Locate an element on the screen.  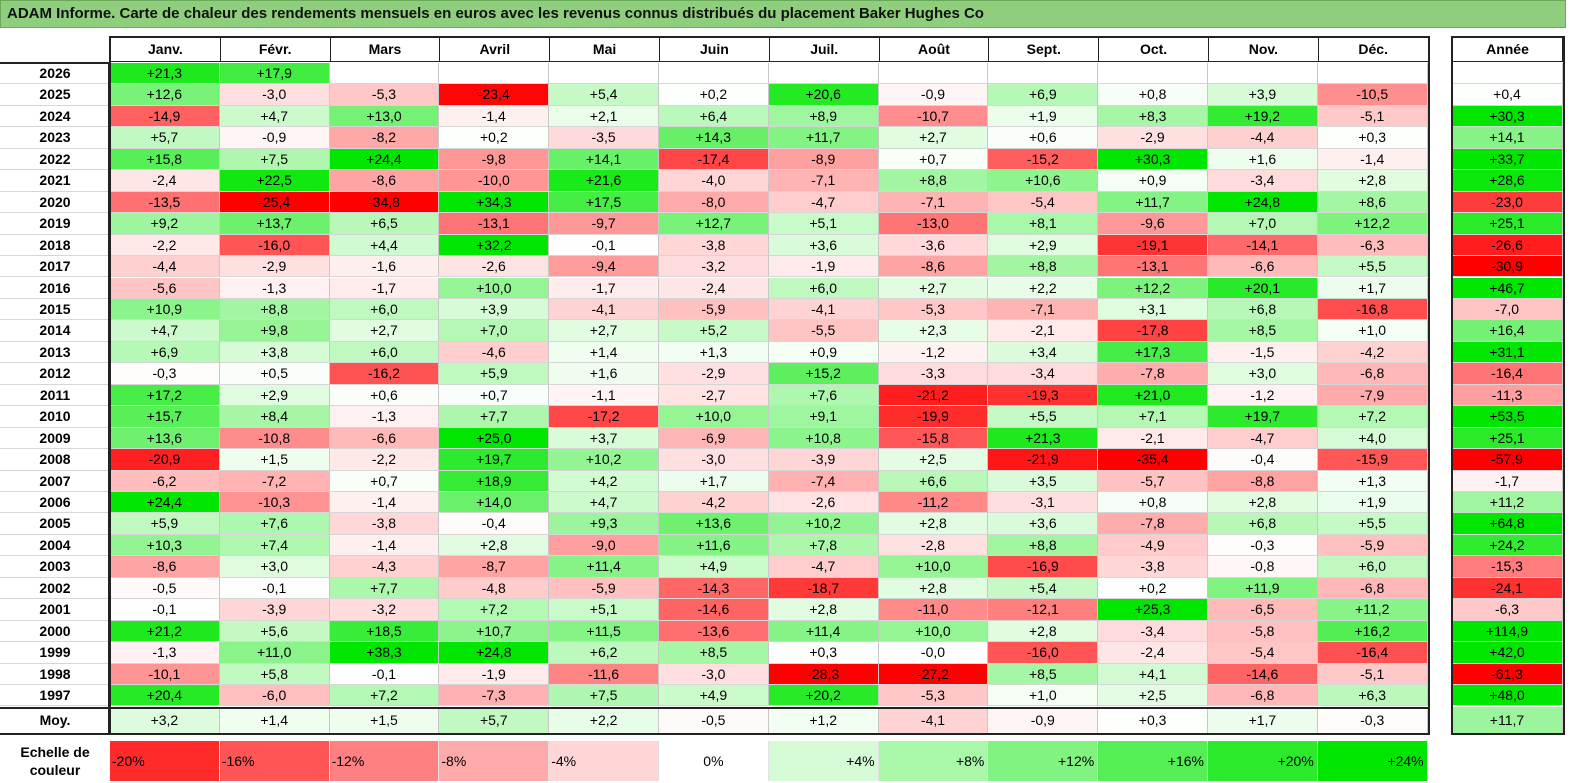
heatmap-cell: +15,8 is located at coordinates (165, 159).